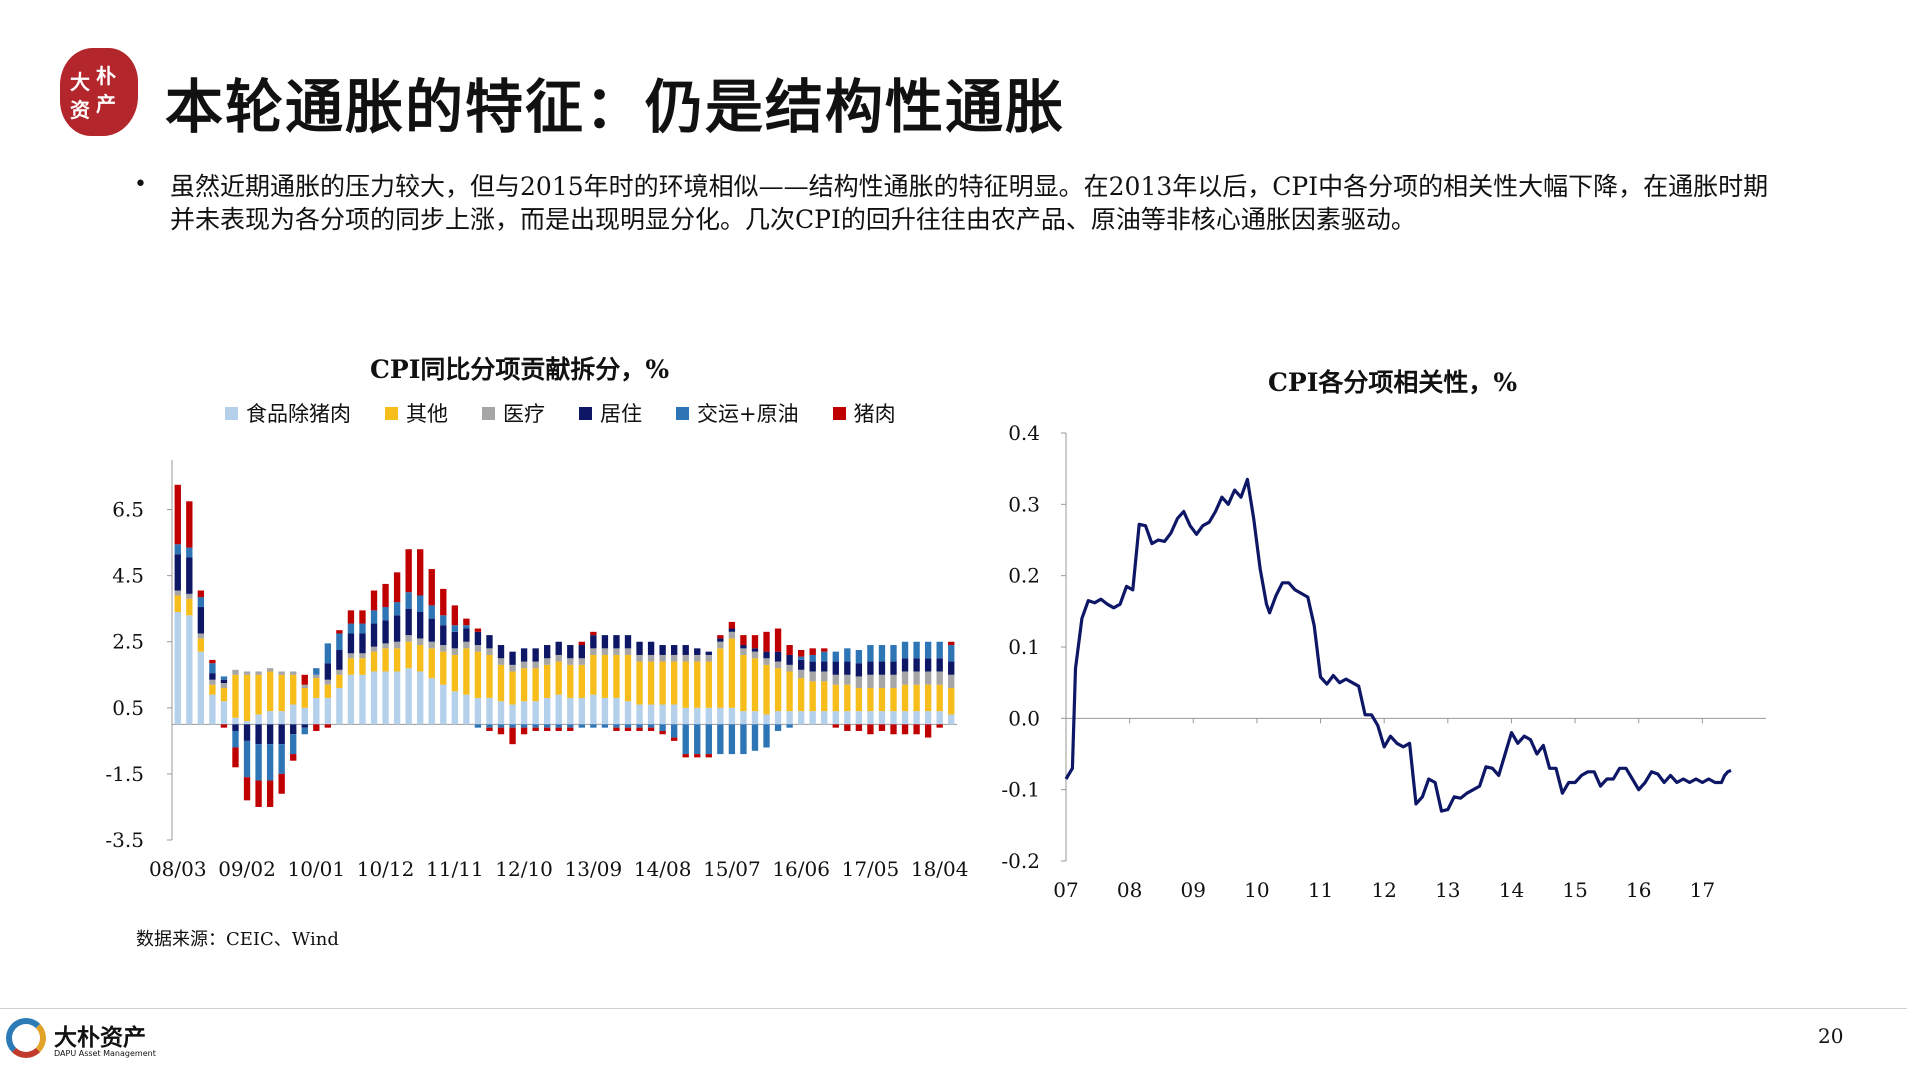 This screenshot has height=1068, width=1907. Describe the element at coordinates (105, 1053) in the screenshot. I see `footer-brand-en: DAPU Asset Management` at that location.